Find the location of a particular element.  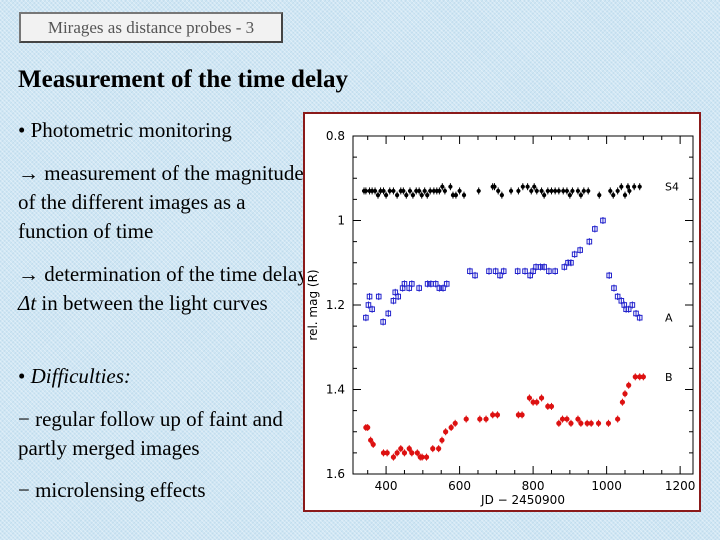

bullet-difficulties: • Difficulties: is located at coordinates (163, 376).